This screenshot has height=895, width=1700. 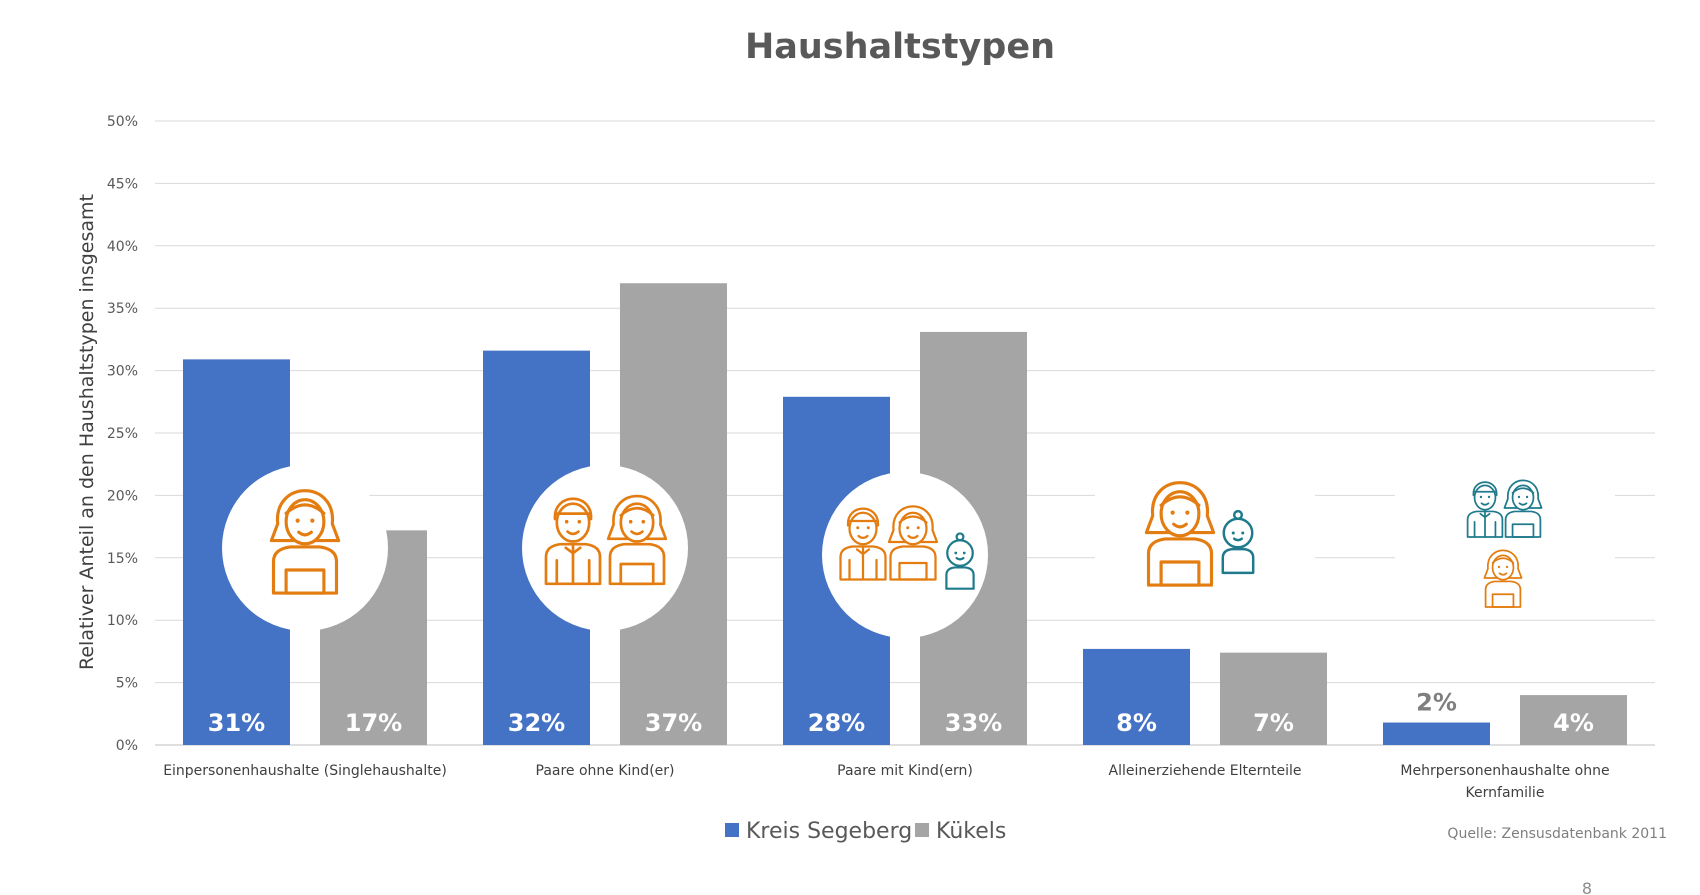 I want to click on category-label: Paare ohne Kind(er), so click(x=605, y=771).